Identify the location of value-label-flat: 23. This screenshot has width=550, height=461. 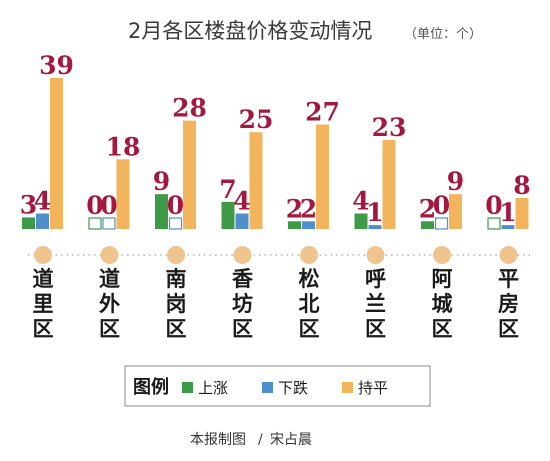
(389, 127).